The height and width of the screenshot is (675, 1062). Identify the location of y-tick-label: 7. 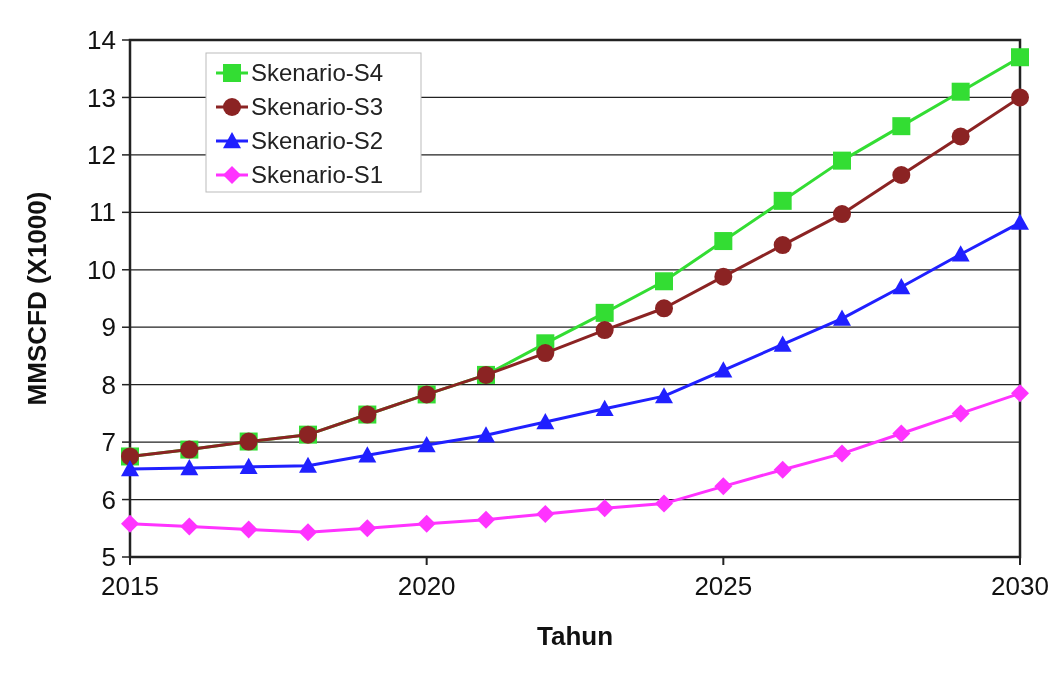
(108, 442).